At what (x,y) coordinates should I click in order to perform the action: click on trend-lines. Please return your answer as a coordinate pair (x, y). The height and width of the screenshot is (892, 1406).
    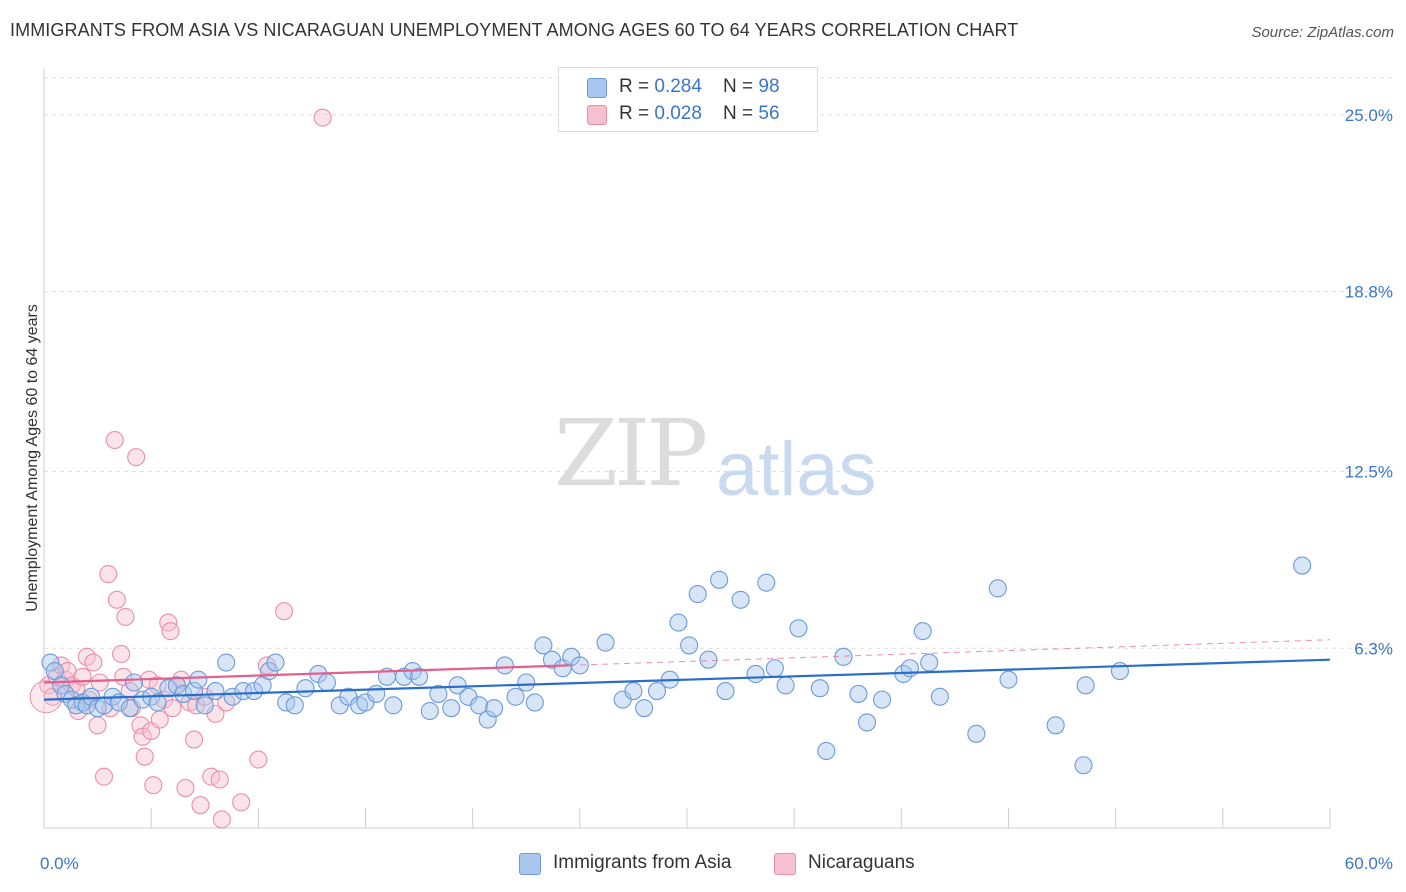
    Looking at the image, I should click on (687, 670).